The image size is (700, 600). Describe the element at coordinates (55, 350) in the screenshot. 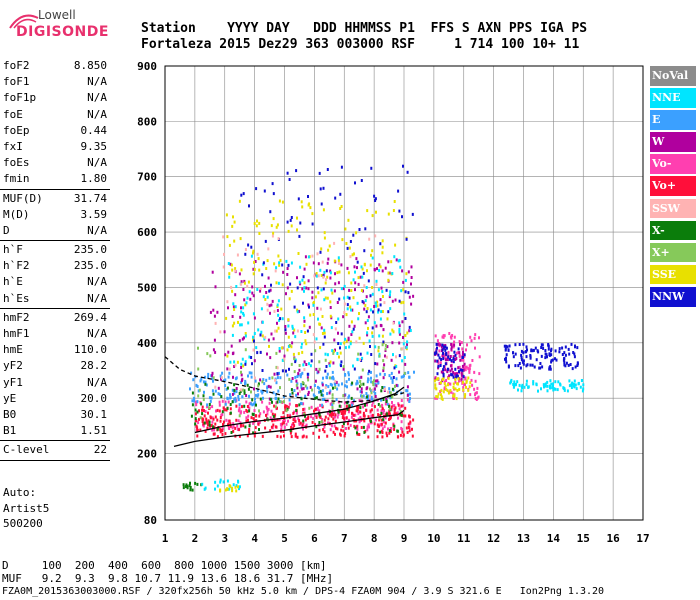

I see `param-row: hmE 110.0` at that location.